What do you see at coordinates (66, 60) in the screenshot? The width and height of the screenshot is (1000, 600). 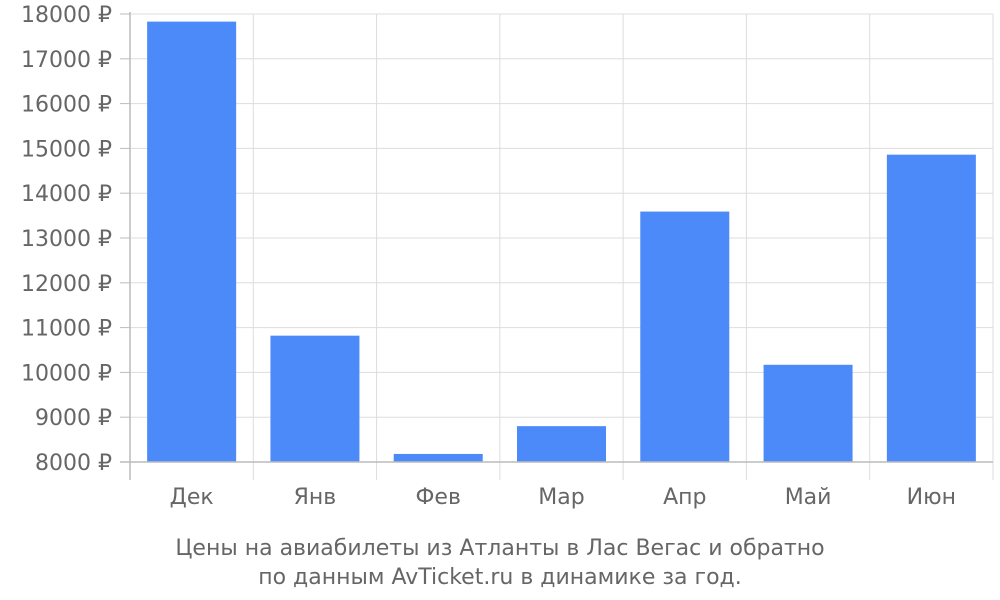 I see `y-tick-label: 17000 ₽` at bounding box center [66, 60].